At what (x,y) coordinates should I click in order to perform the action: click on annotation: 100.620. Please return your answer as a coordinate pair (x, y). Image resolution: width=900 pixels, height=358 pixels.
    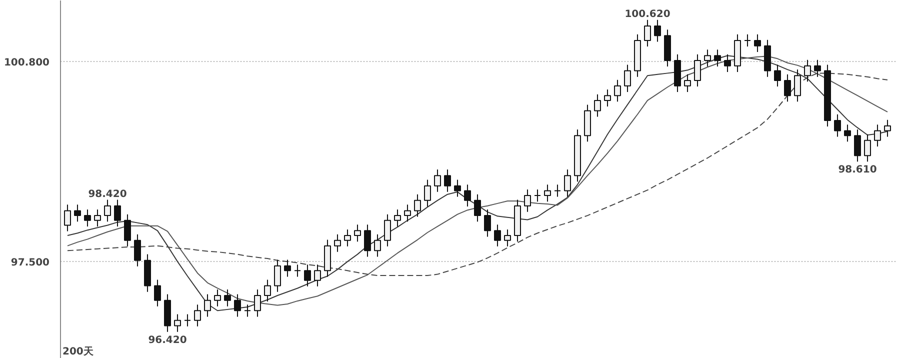
    Looking at the image, I should click on (647, 14).